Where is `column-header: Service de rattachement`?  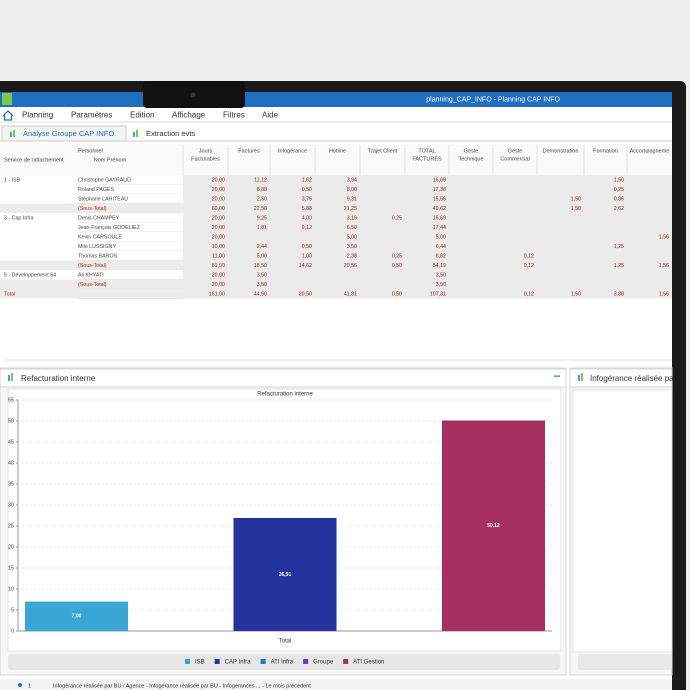 column-header: Service de rattachement is located at coordinates (34, 160).